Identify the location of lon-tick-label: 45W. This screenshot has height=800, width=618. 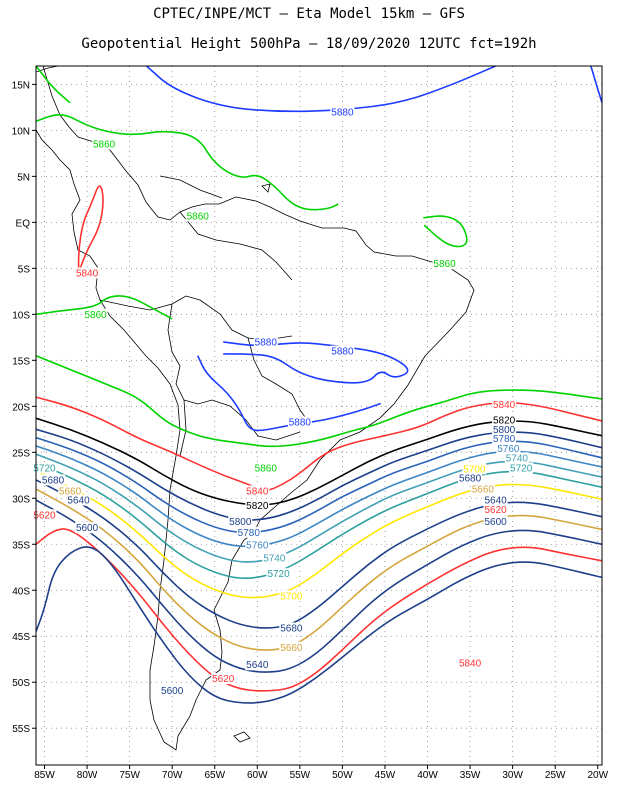
(385, 775).